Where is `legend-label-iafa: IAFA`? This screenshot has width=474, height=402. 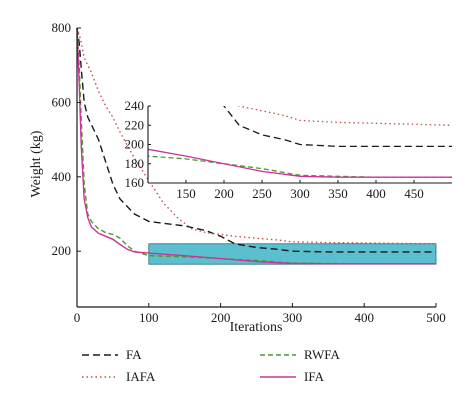 legend-label-iafa: IAFA is located at coordinates (141, 376).